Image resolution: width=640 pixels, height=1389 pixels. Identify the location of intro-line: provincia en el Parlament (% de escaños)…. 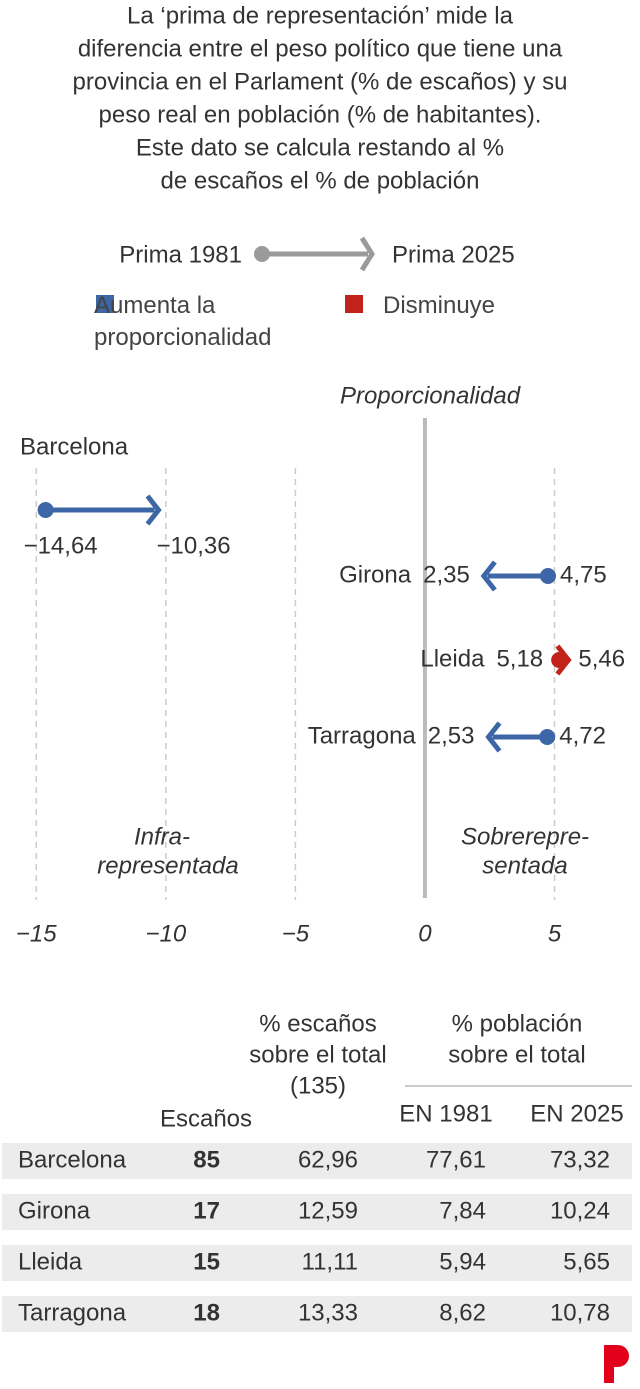
(320, 81).